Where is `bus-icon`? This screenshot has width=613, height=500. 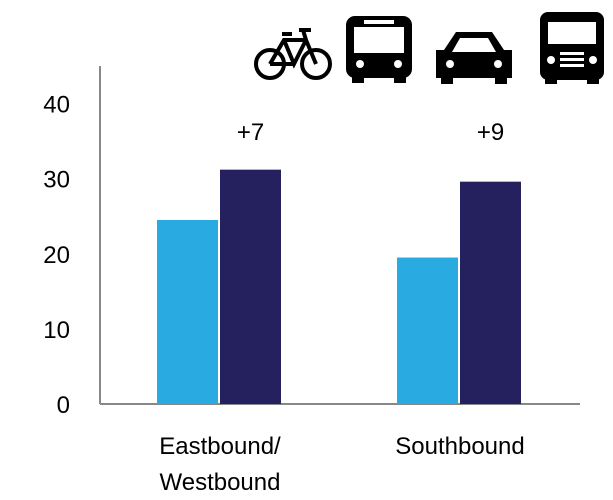 bus-icon is located at coordinates (379, 49).